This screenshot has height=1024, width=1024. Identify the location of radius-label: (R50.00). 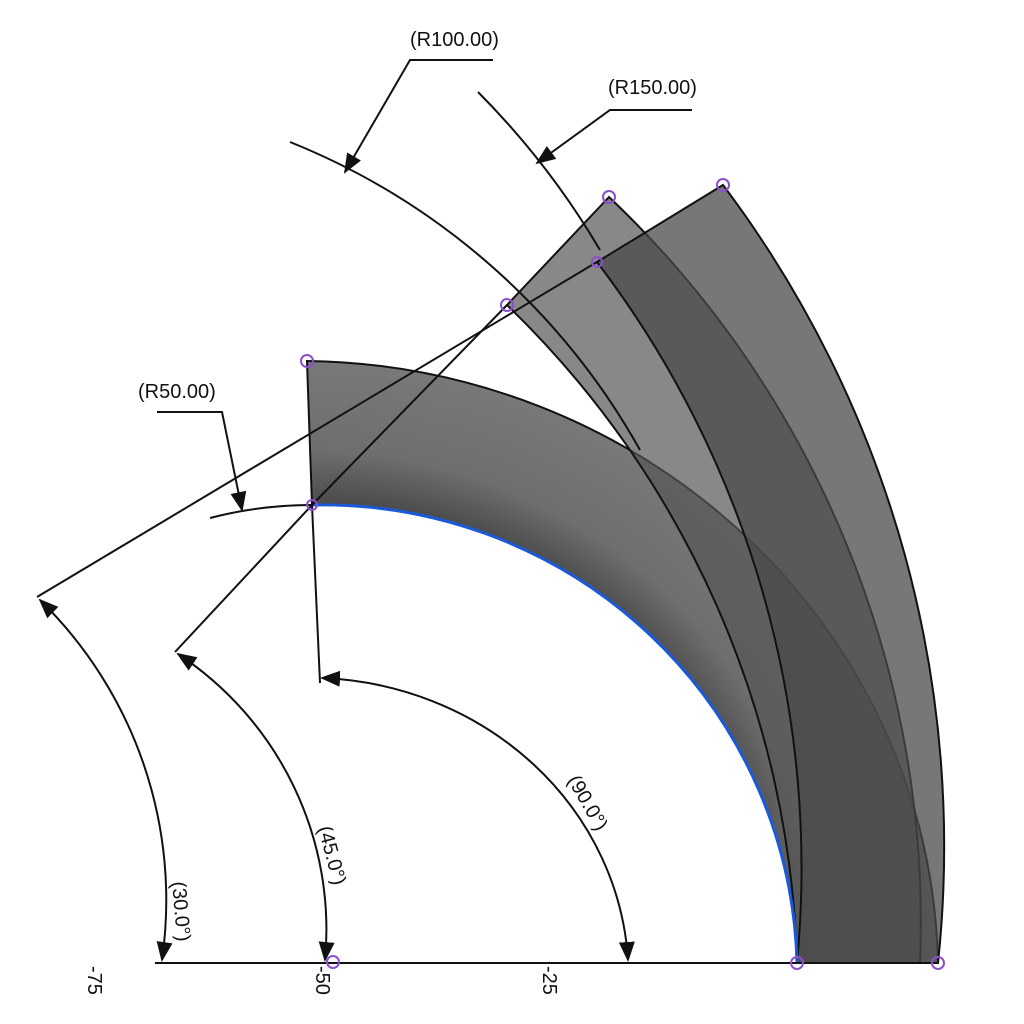
(177, 392).